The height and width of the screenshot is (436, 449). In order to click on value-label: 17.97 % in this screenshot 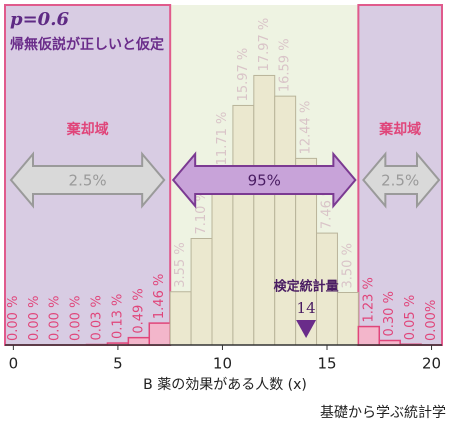, I will do `click(264, 45)`.